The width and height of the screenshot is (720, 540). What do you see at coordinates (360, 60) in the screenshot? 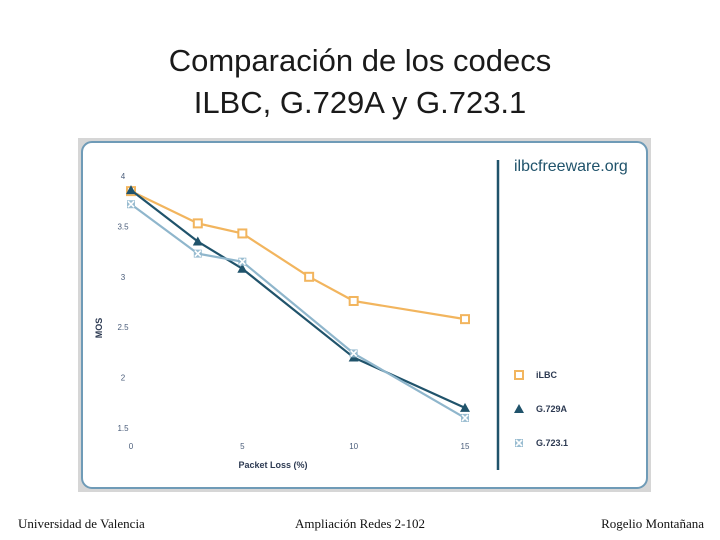
I see `slide-title-line-1: Comparación de los codecs` at bounding box center [360, 60].